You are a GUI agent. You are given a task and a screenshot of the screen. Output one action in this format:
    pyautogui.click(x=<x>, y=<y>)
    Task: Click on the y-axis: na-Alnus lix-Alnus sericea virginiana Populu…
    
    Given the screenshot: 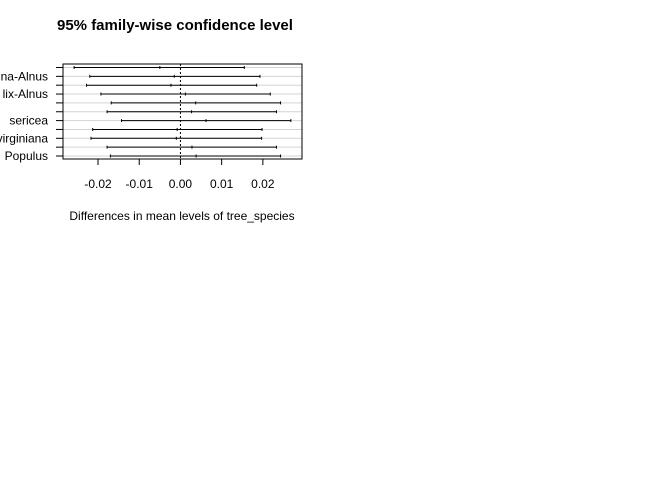 What is the action you would take?
    pyautogui.click(x=31, y=115)
    